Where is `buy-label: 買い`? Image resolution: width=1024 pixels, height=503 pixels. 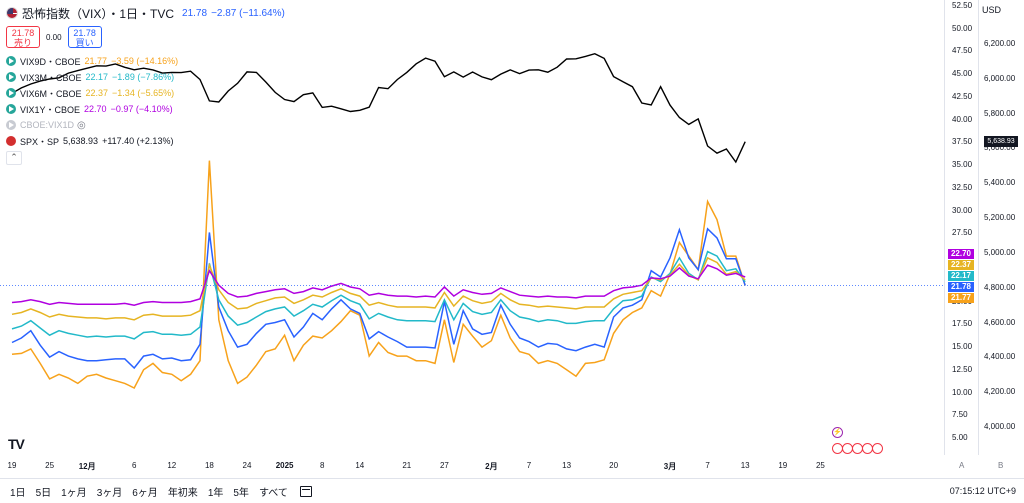
buy-label: 買い is located at coordinates (84, 43).